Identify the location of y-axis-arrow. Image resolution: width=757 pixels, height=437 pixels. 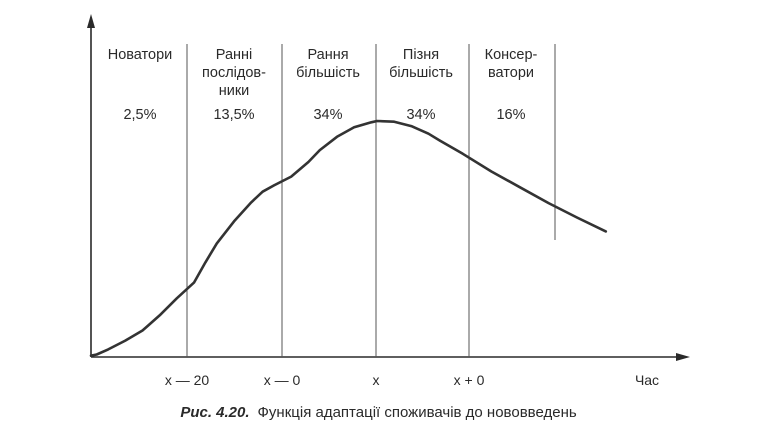
(91, 21).